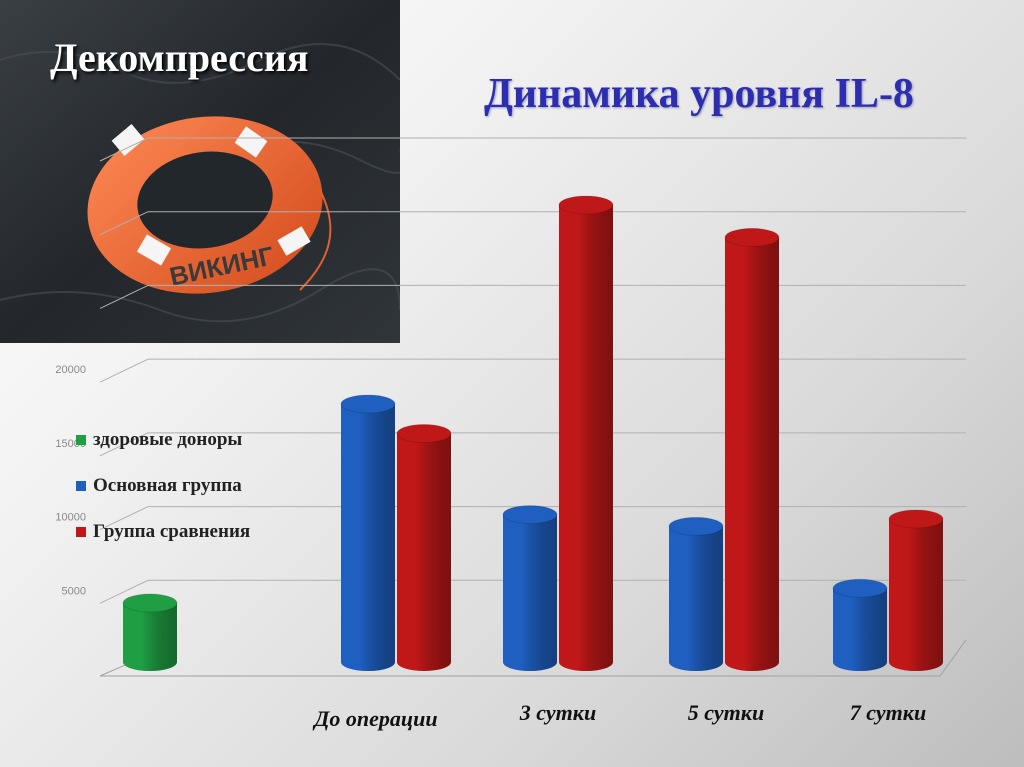 The image size is (1024, 767). Describe the element at coordinates (376, 718) in the screenshot. I see `category-label-preop: До операции` at that location.